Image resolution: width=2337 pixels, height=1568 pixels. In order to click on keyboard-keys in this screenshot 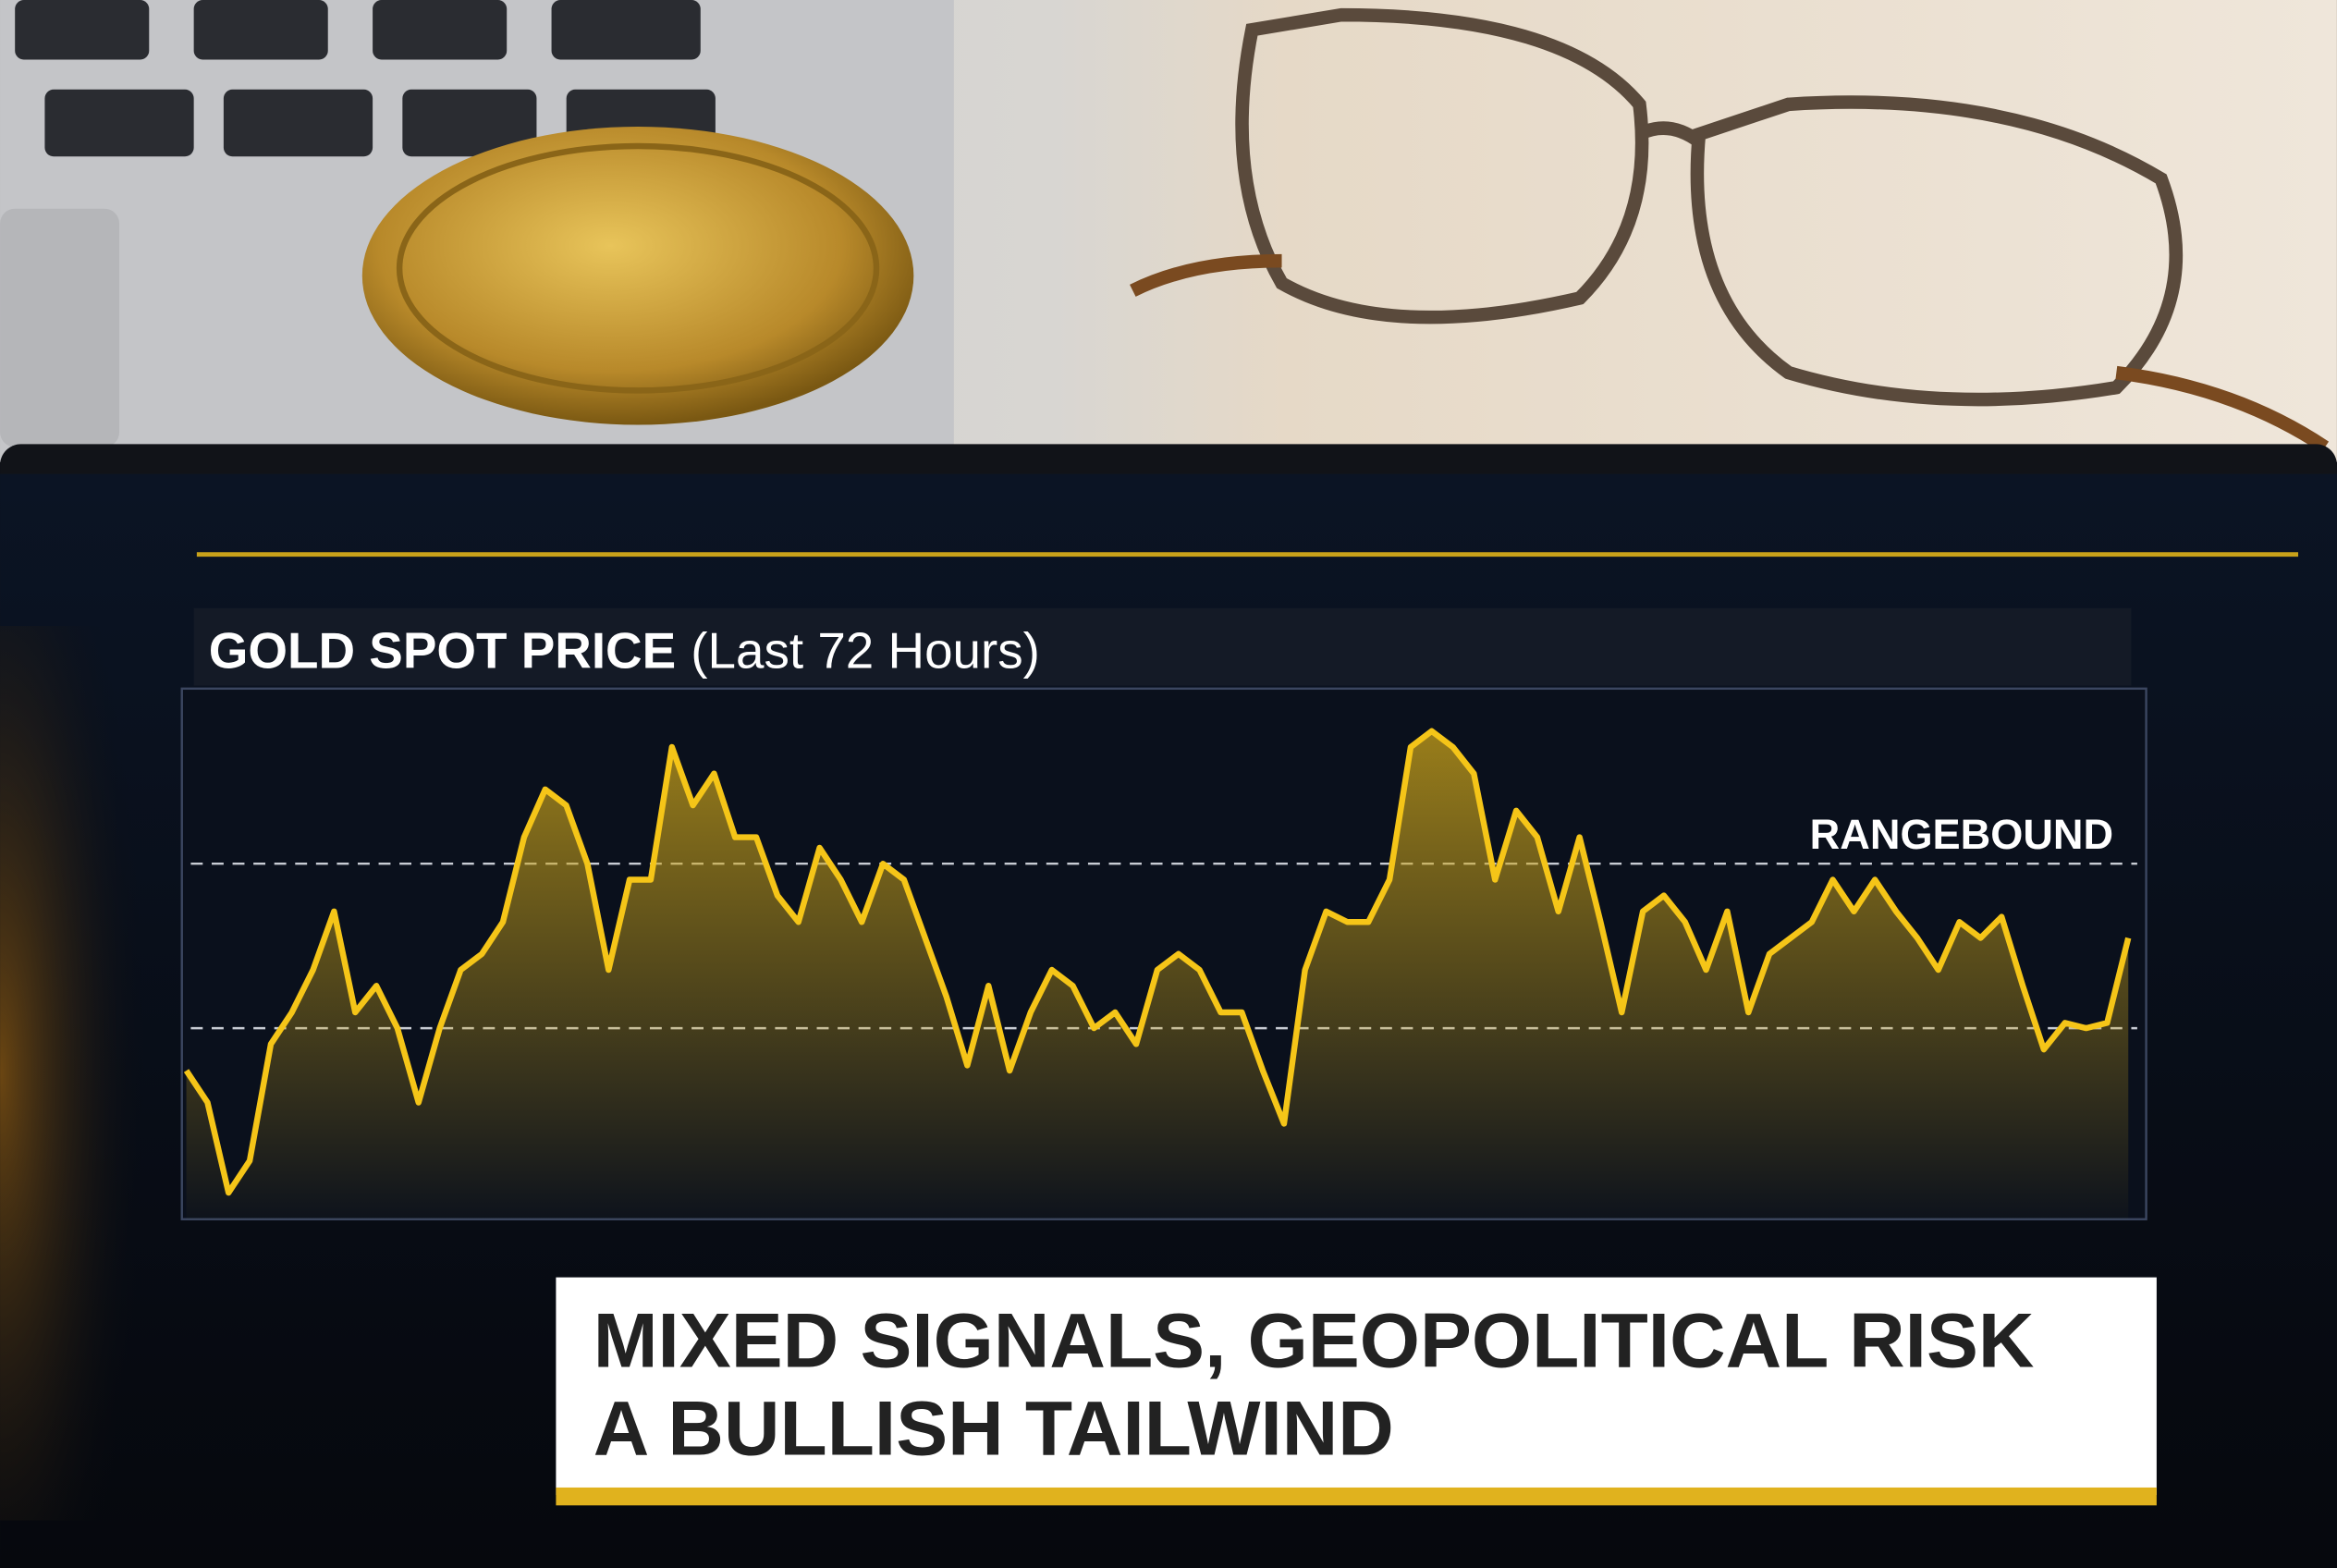, I will do `click(365, 79)`.